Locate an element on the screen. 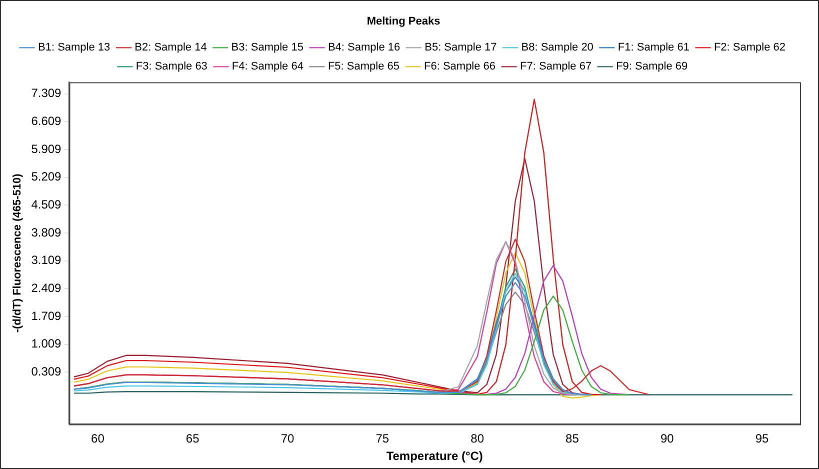 This screenshot has width=819, height=469. x-tick-label: 65 is located at coordinates (193, 439).